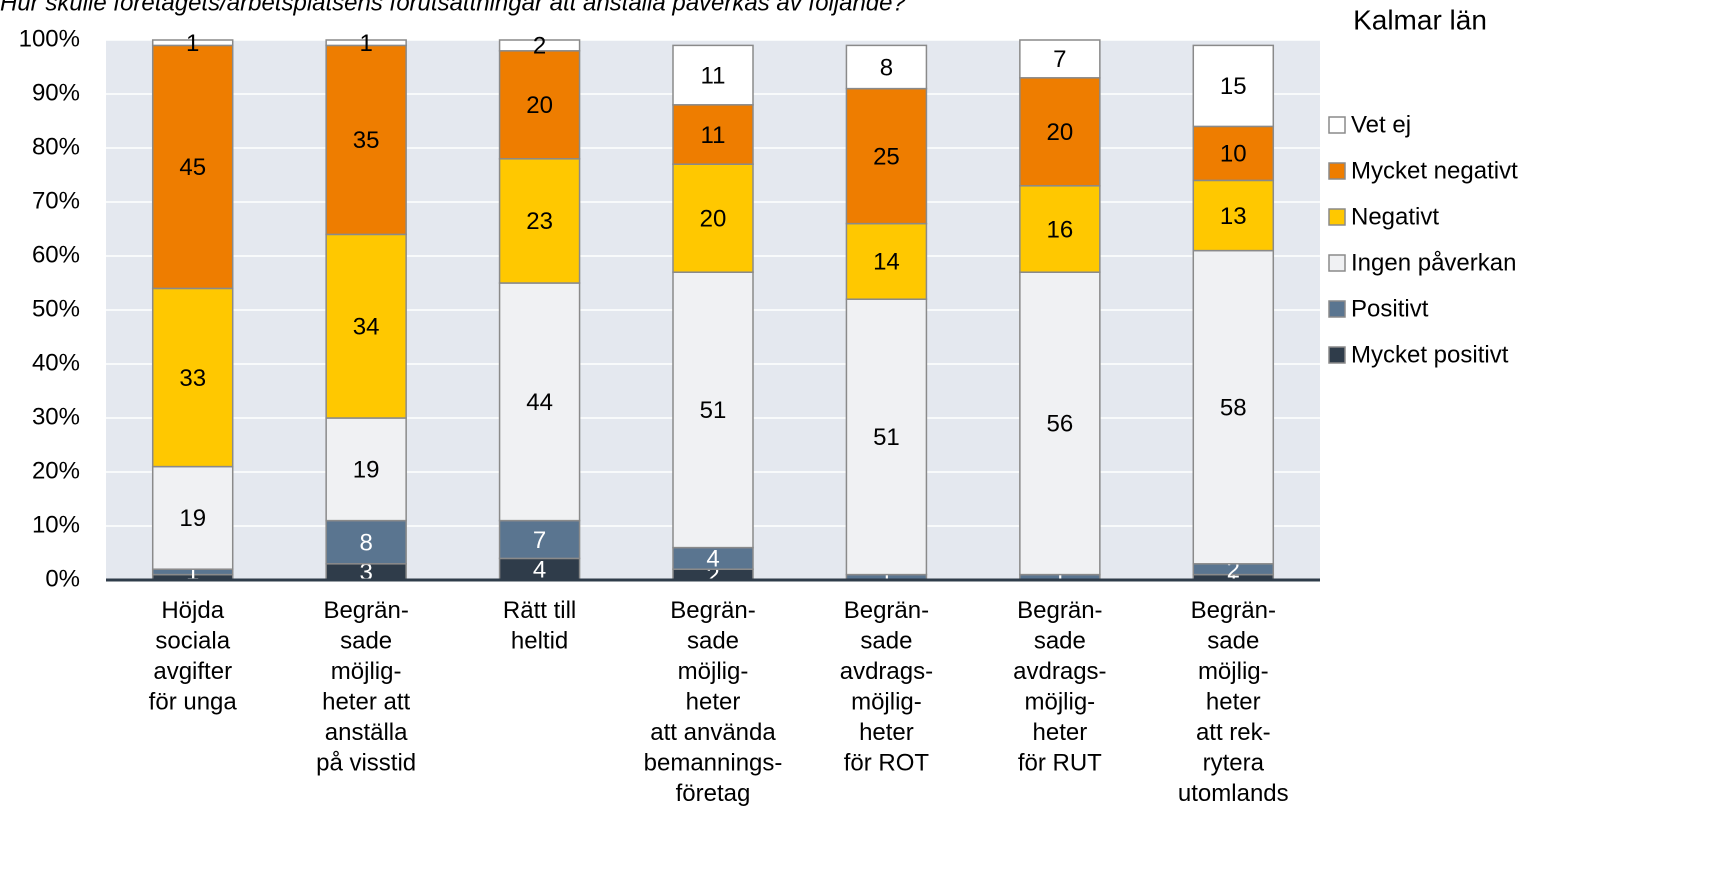 The width and height of the screenshot is (1719, 890). I want to click on data-label: 34, so click(366, 327).